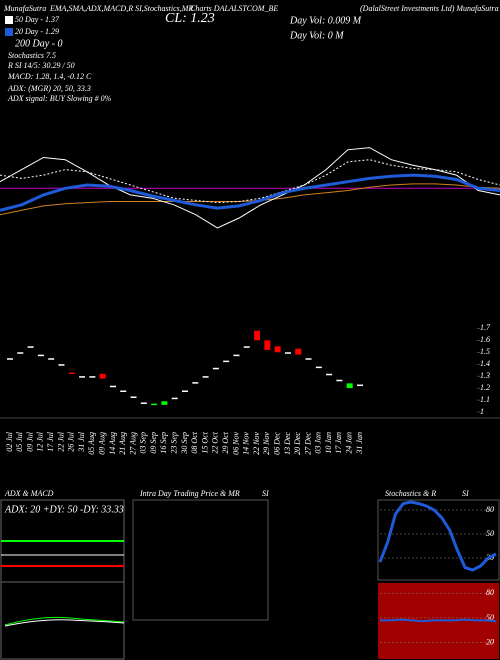  I want to click on y-tick-label: 1, so click(482, 411).